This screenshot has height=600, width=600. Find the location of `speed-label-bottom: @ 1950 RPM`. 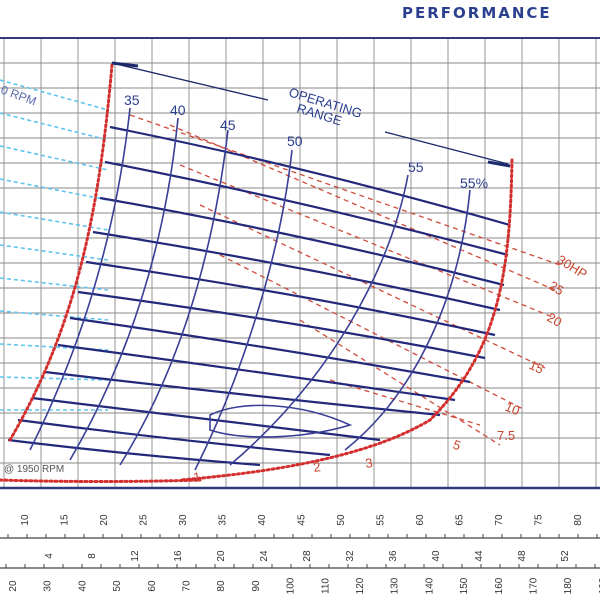

speed-label-bottom: @ 1950 RPM is located at coordinates (34, 469).